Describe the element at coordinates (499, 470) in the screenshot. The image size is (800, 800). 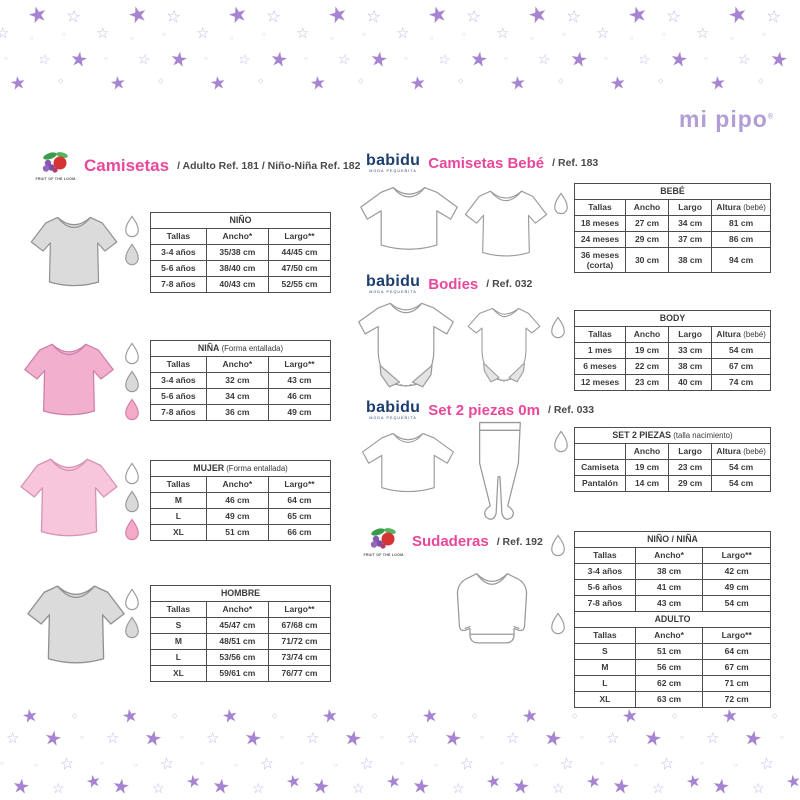
I see `set-pants-illustration` at that location.